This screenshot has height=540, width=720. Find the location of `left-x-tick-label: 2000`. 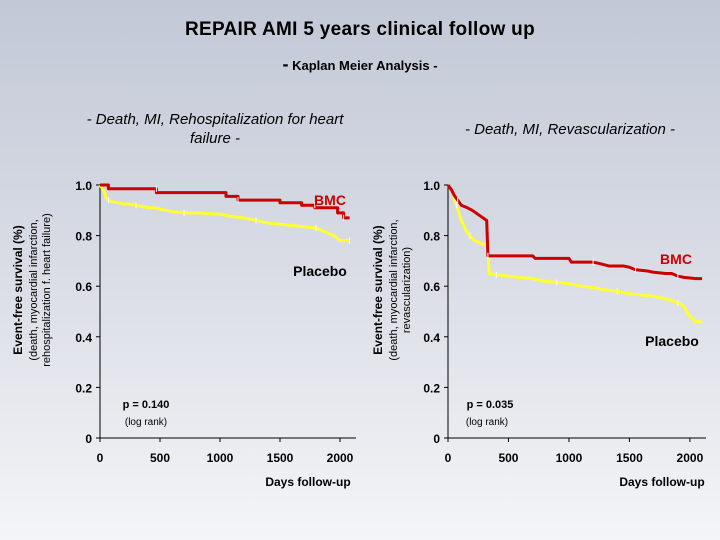

left-x-tick-label: 2000 is located at coordinates (340, 458).